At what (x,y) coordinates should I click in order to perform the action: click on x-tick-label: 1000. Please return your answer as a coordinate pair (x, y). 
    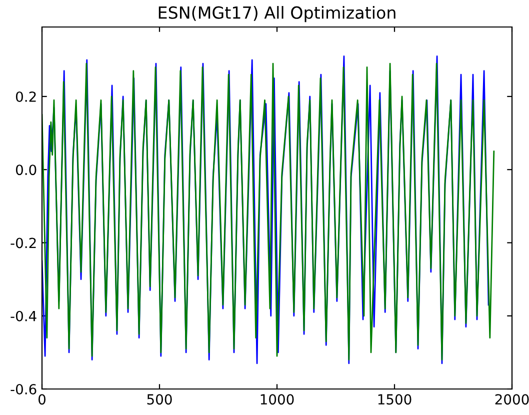
    Looking at the image, I should click on (277, 399).